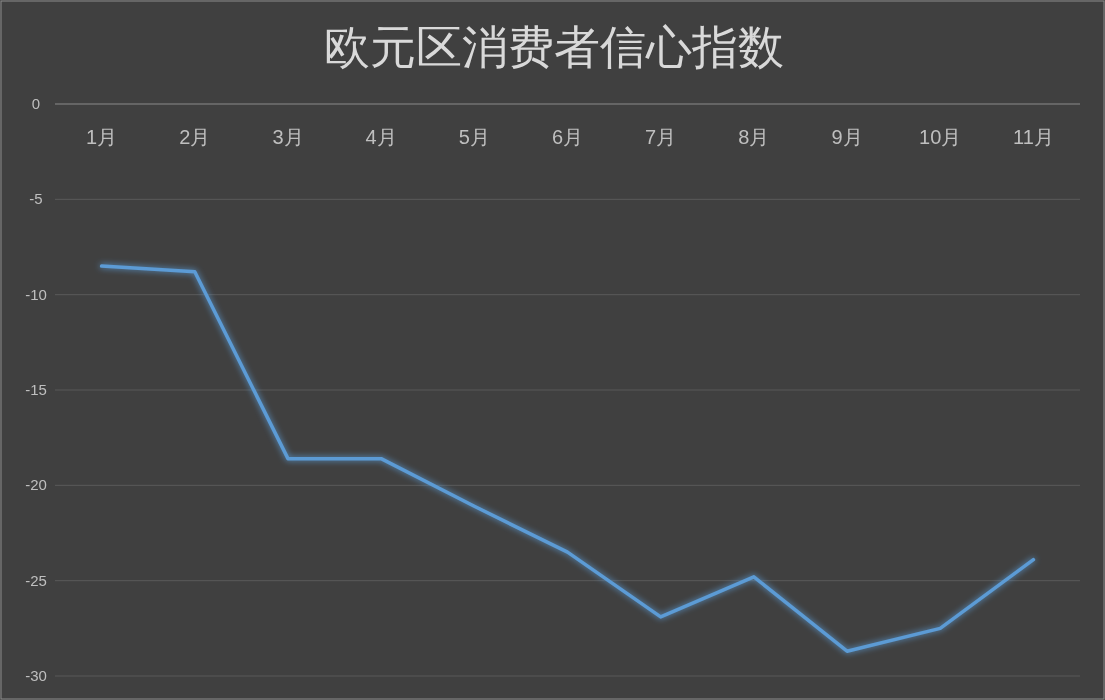  What do you see at coordinates (474, 137) in the screenshot?
I see `x-tick-label: 5月` at bounding box center [474, 137].